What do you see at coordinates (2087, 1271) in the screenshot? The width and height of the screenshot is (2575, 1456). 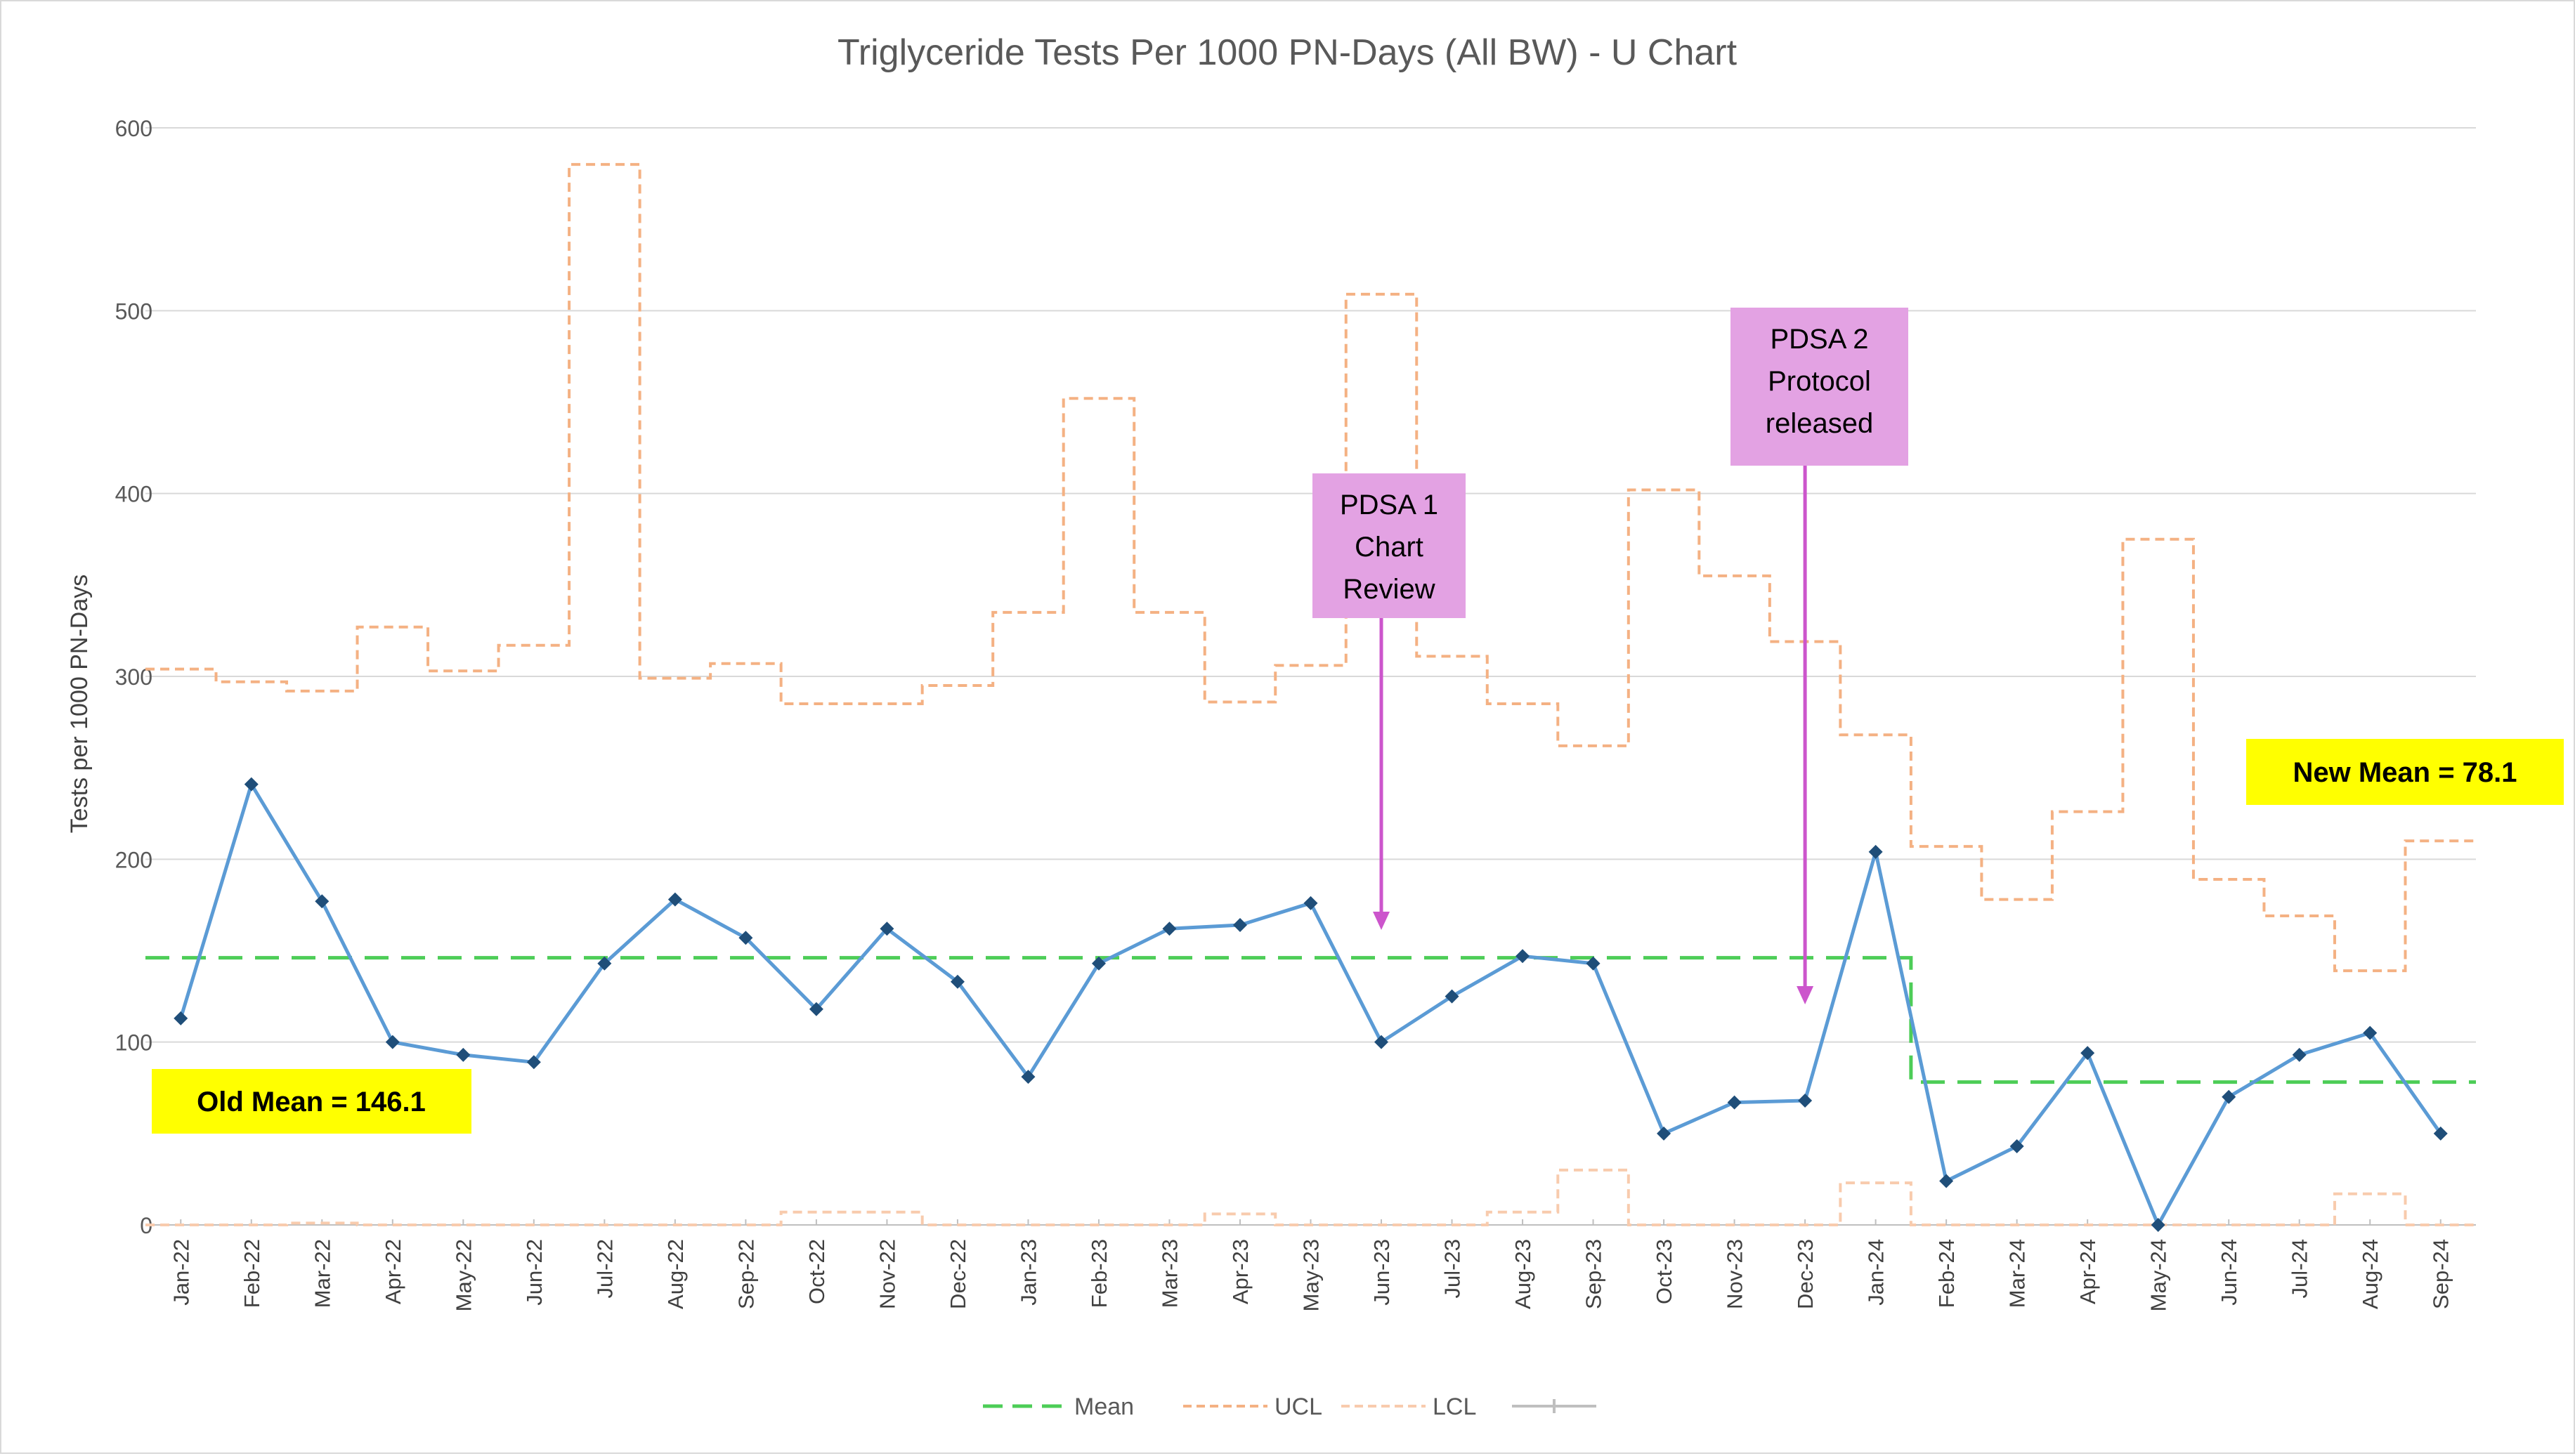 I see `x-tick-label: Apr-24` at bounding box center [2087, 1271].